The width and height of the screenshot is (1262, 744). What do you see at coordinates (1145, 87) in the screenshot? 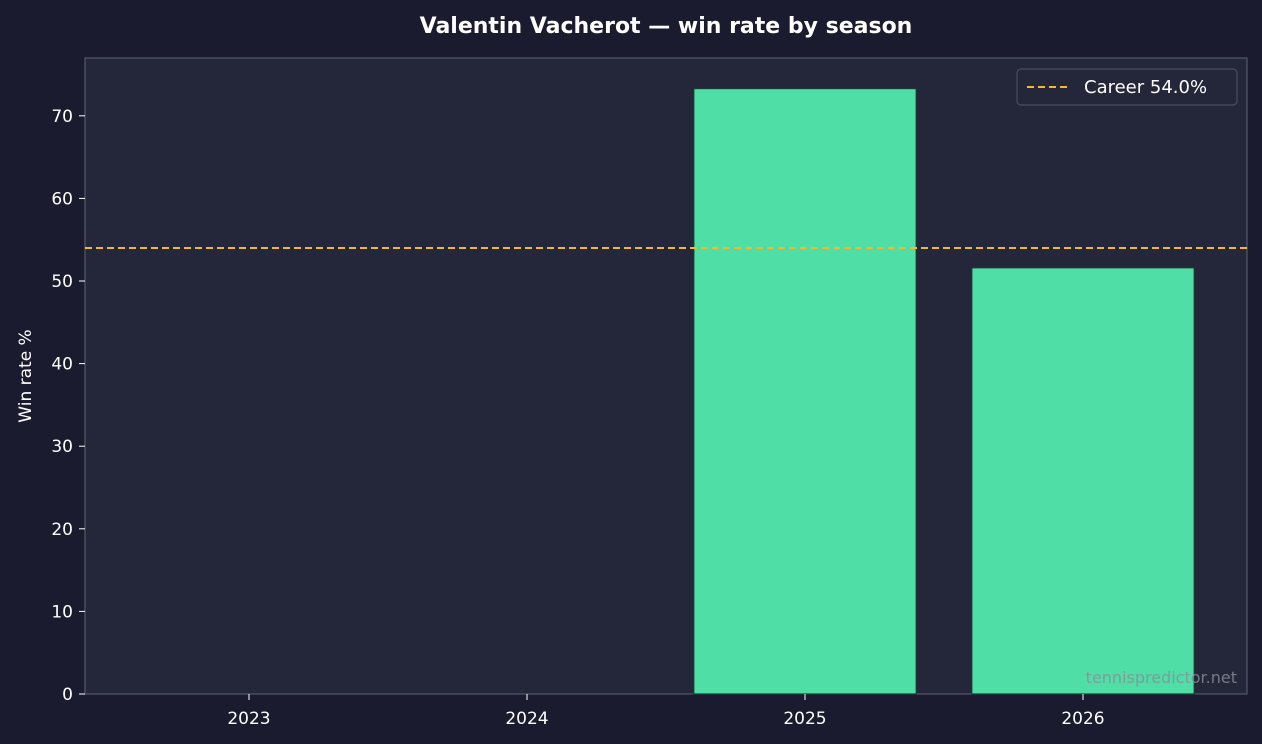
I see `legend-label-career: Career 54.0%` at bounding box center [1145, 87].